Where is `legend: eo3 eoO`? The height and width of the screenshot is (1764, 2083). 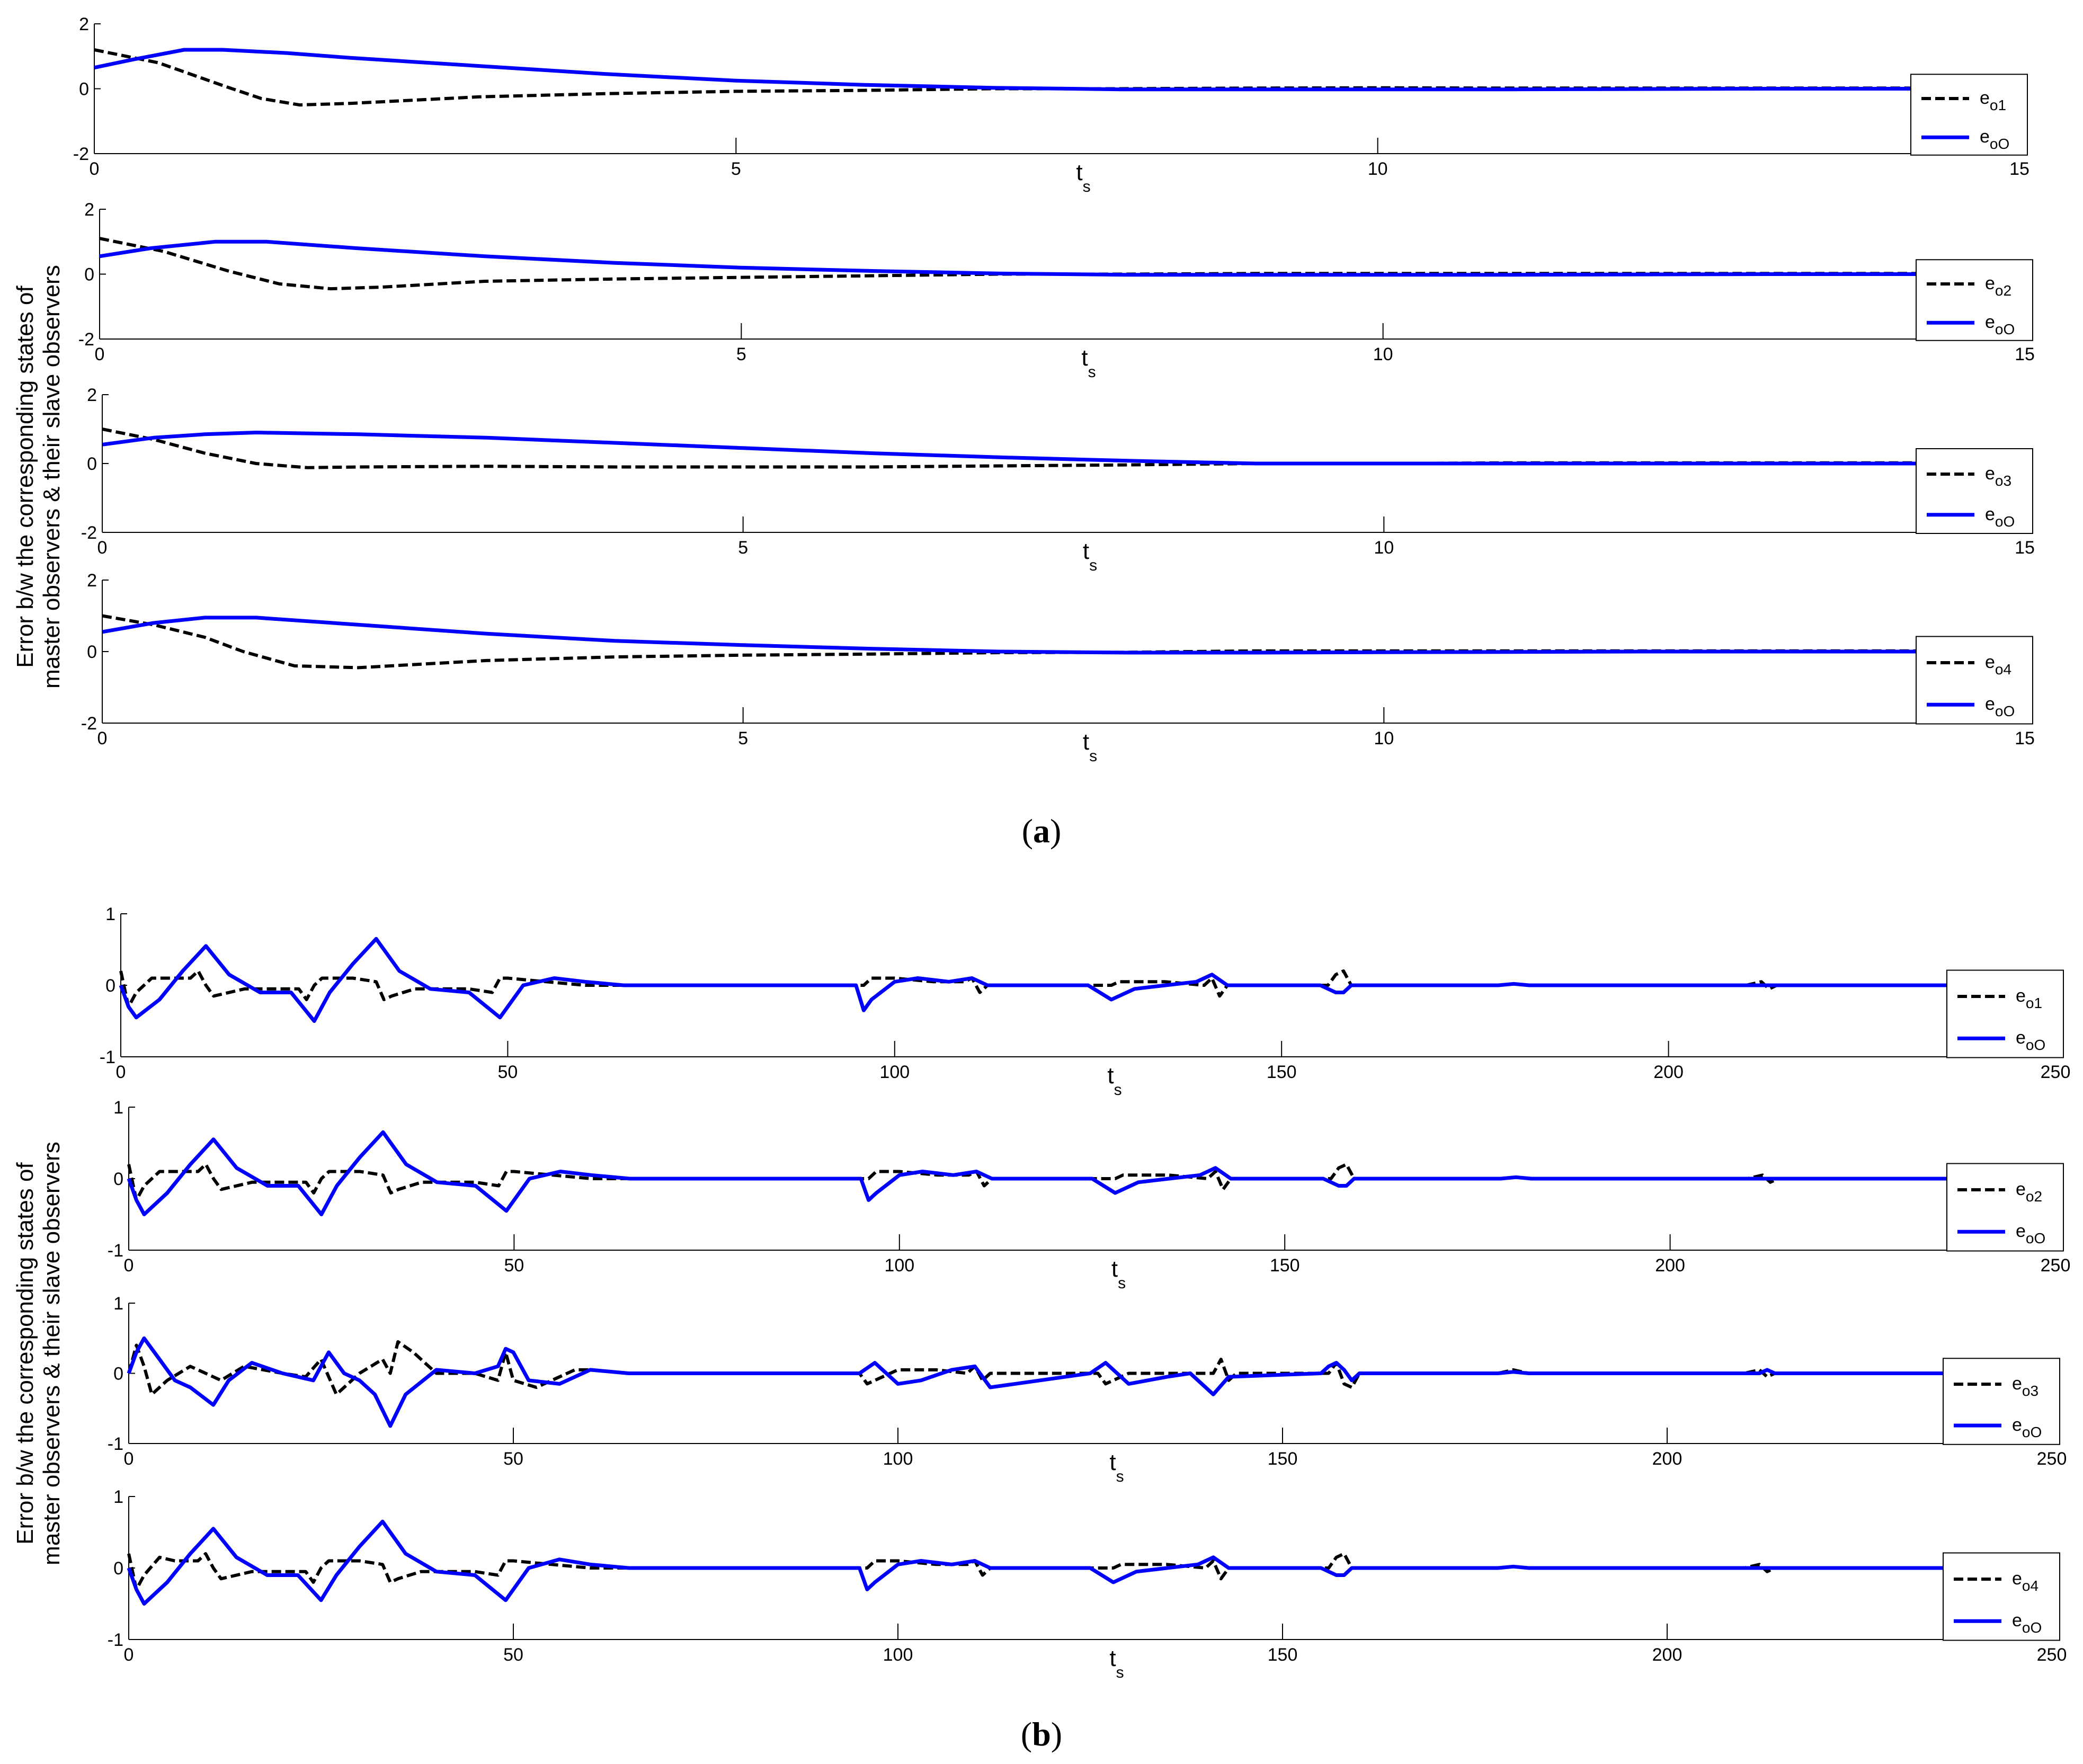
legend: eo3 eoO is located at coordinates (1974, 491).